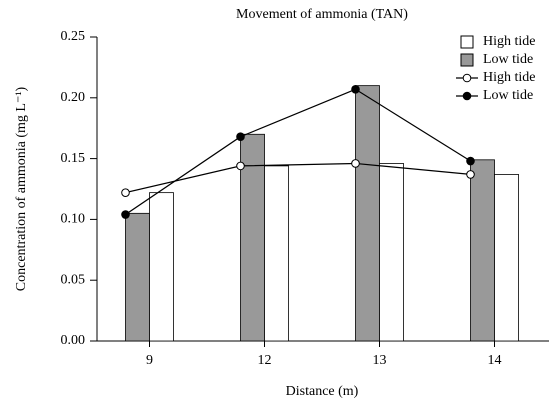 This screenshot has height=404, width=559. Describe the element at coordinates (380, 360) in the screenshot. I see `x-tick-label: 13` at that location.